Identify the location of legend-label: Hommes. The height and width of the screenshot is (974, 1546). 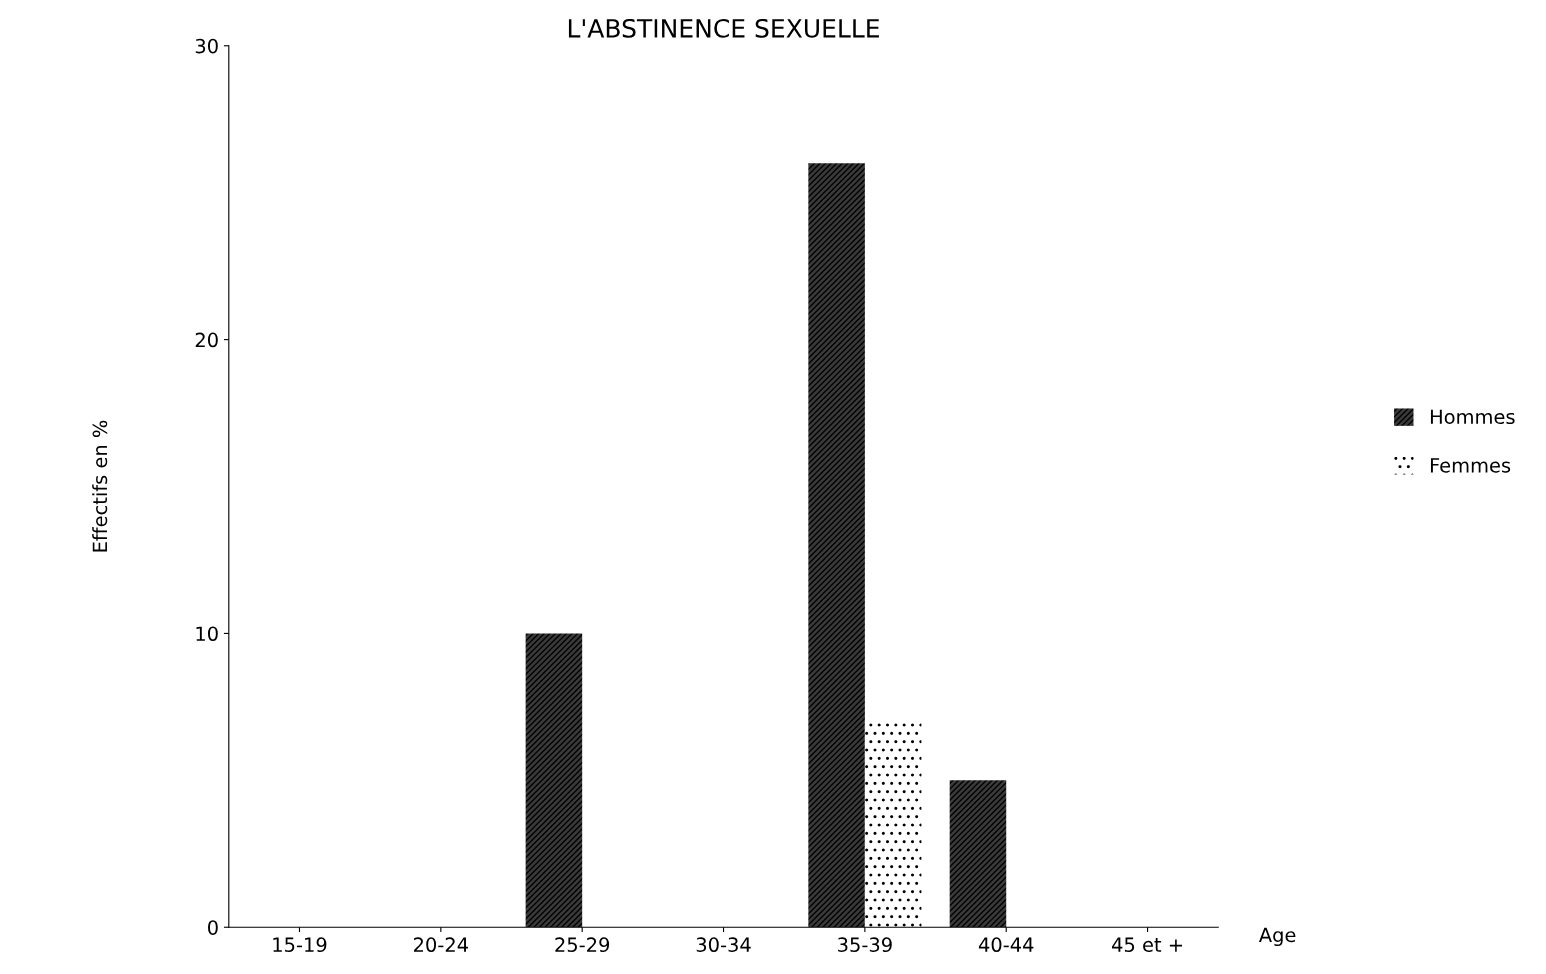
(1472, 417).